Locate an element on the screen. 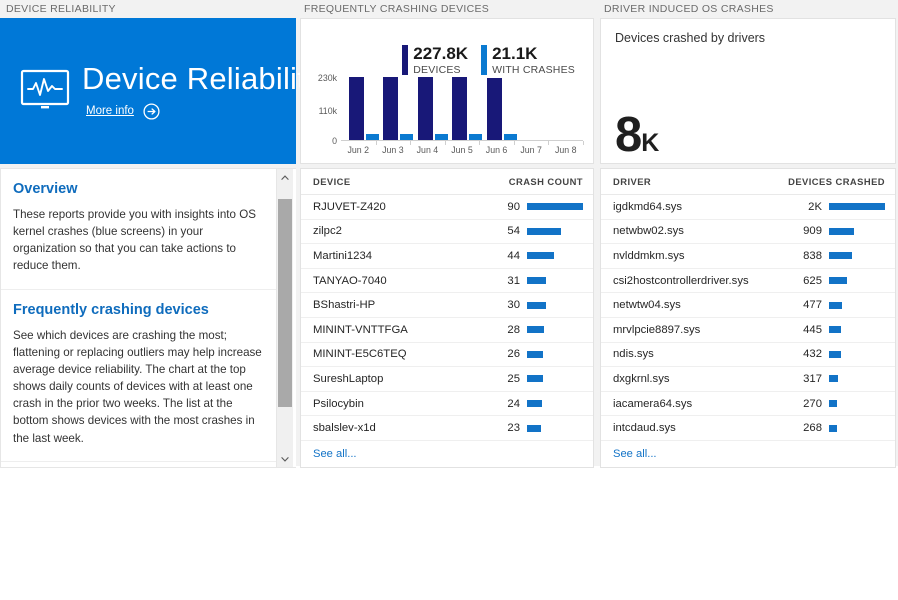 This screenshot has width=898, height=600. section-header-frequently-crashing-devices: FREQUENTLY CRASHING DEVICES is located at coordinates (397, 9).